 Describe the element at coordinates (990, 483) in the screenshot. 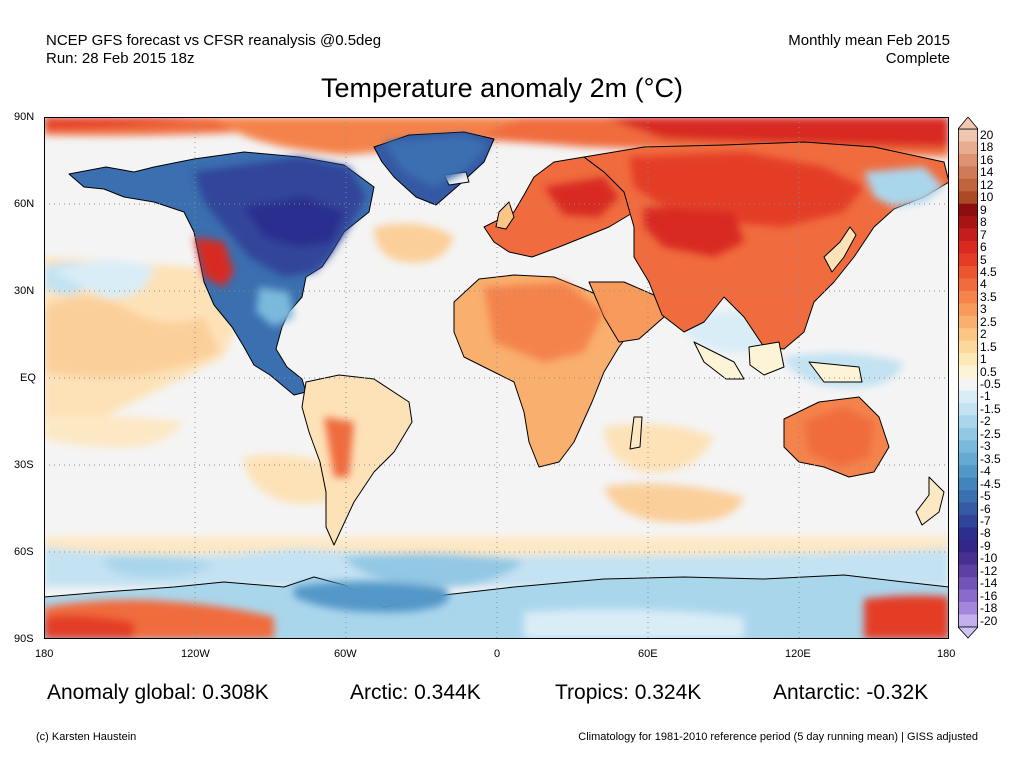

I see `colorbar-label: -4.5` at that location.